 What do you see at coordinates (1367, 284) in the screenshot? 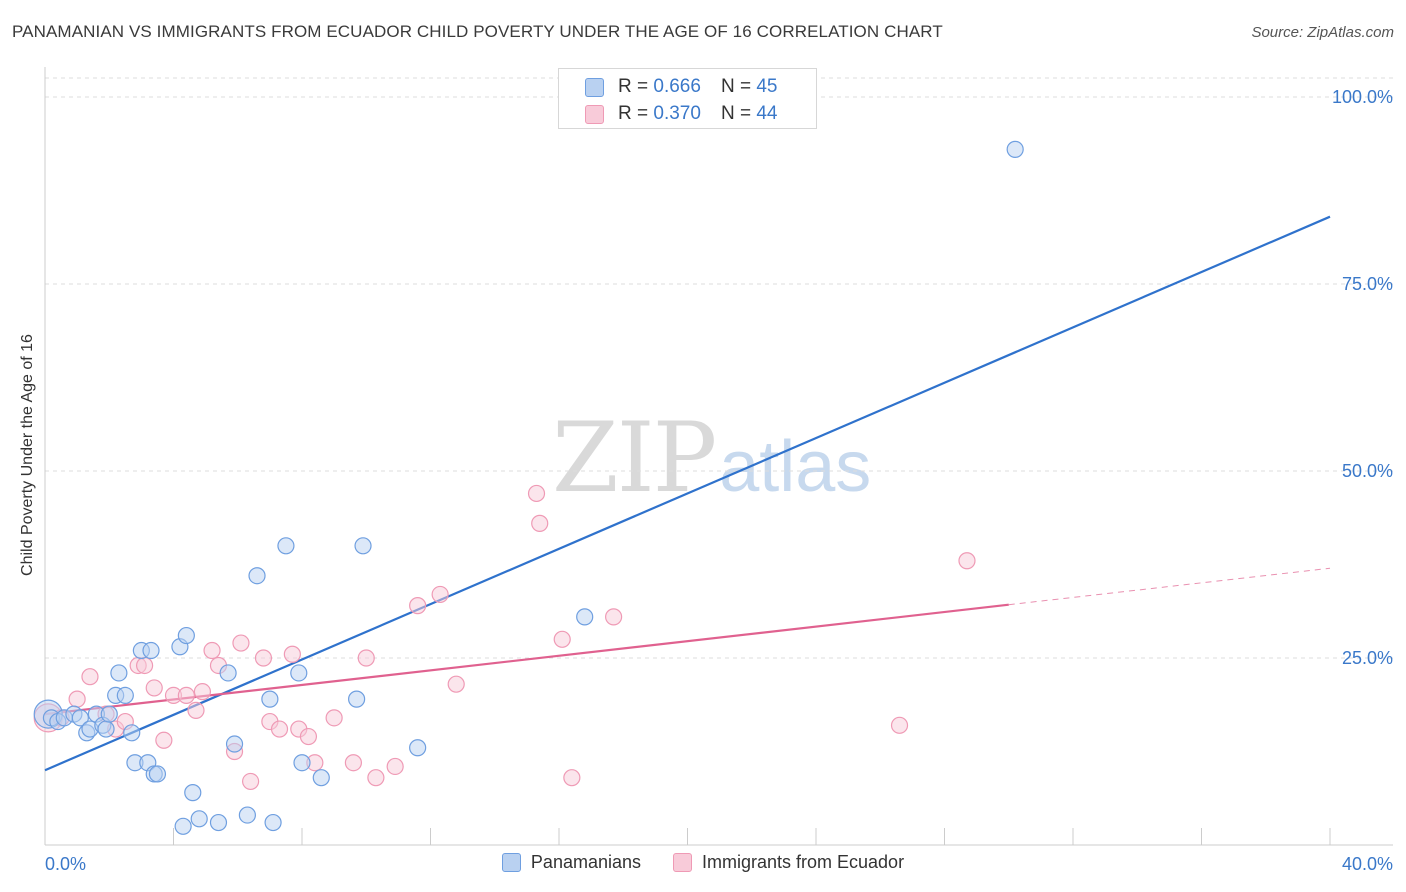
I see `y-tick-label: 75.0%` at bounding box center [1367, 284].